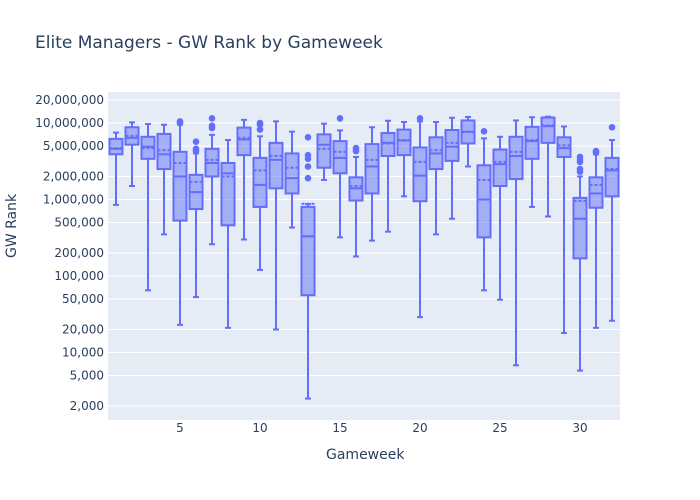 This screenshot has width=700, height=500. Describe the element at coordinates (73, 176) in the screenshot. I see `y-tick-label: 2,000,000` at that location.